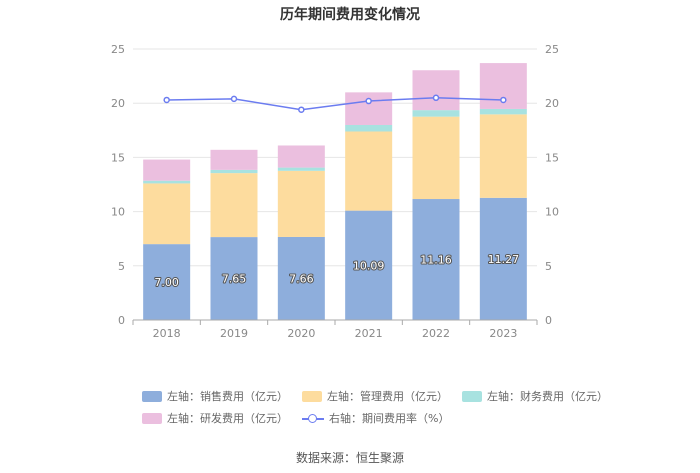 The height and width of the screenshot is (473, 700). What do you see at coordinates (552, 49) in the screenshot?
I see `y-right-tick-label: 25` at bounding box center [552, 49].